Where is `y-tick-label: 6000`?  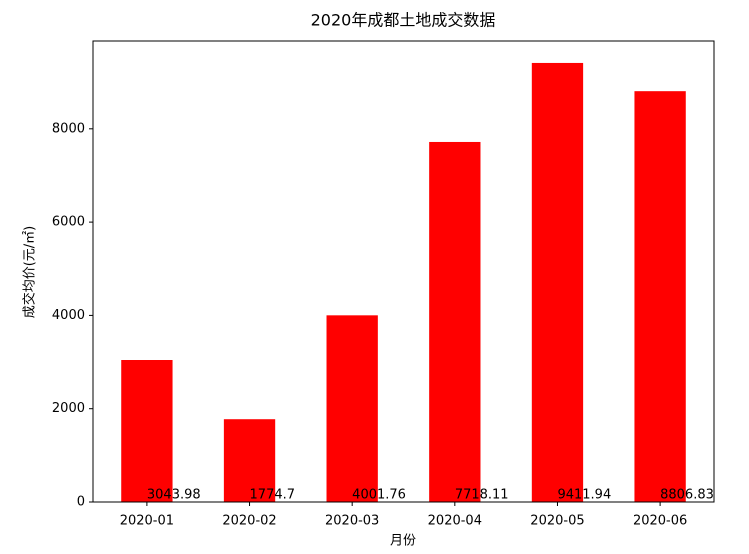
y-tick-label: 6000 is located at coordinates (68, 222).